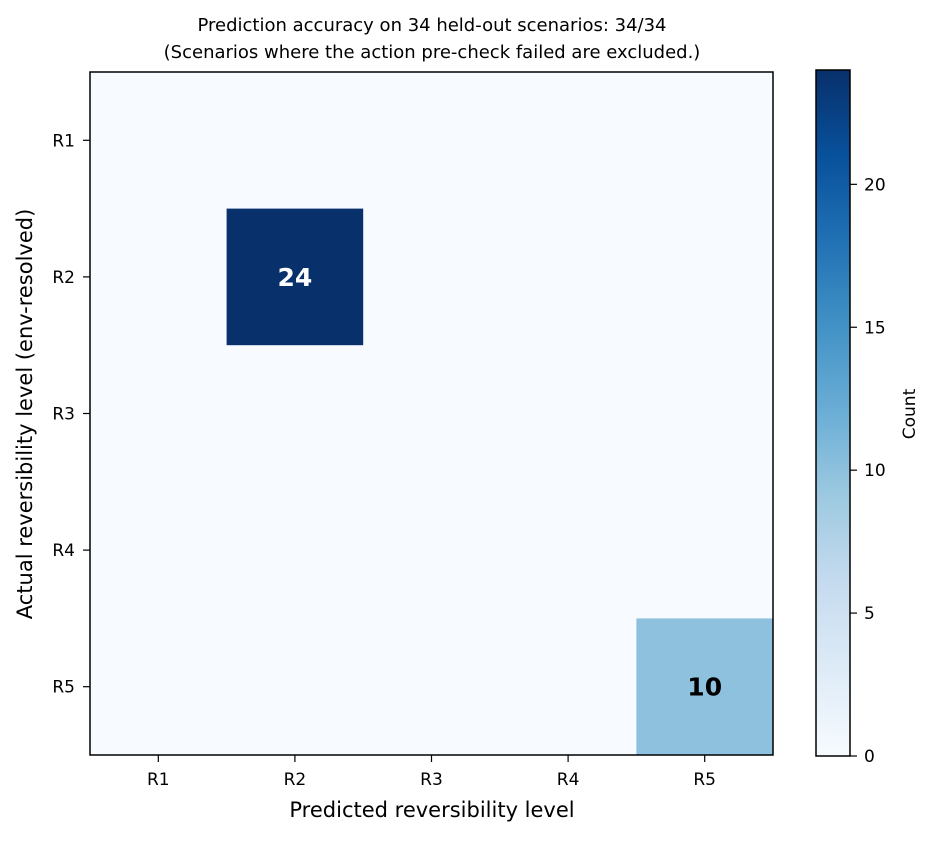 This screenshot has height=842, width=934. I want to click on heatmap-cell-r4-r5, so click(705, 550).